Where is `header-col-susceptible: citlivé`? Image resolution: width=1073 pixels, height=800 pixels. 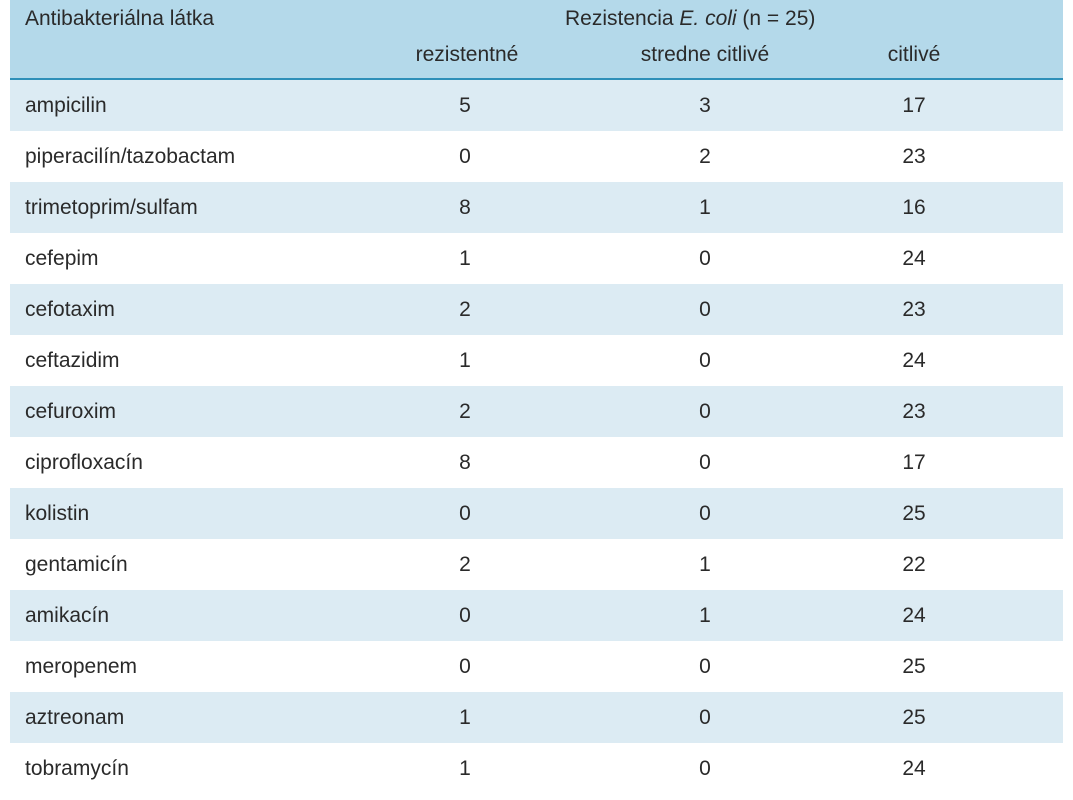 header-col-susceptible: citlivé is located at coordinates (914, 54).